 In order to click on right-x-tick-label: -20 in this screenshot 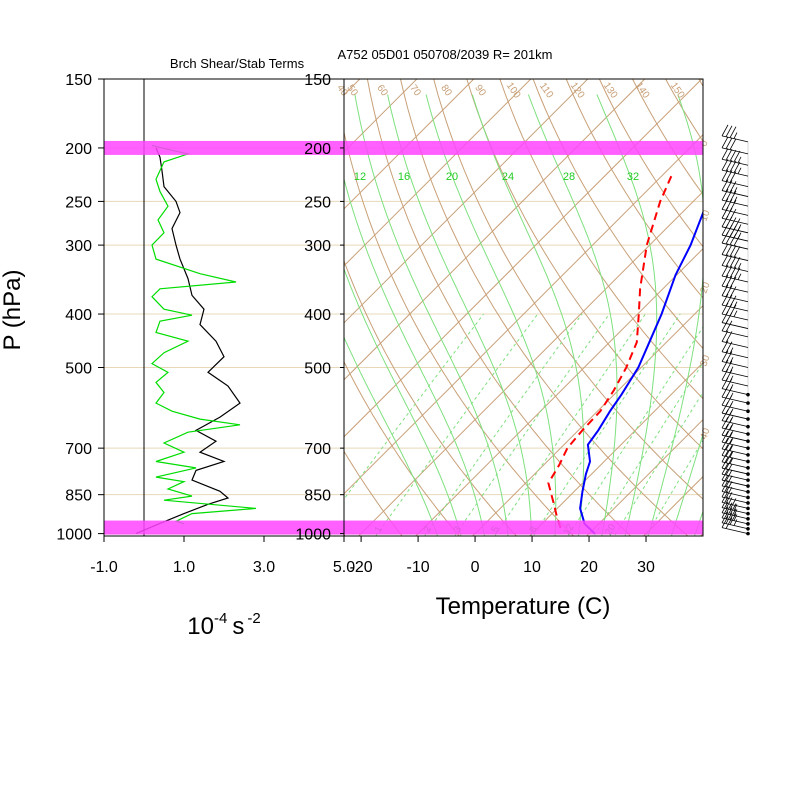, I will do `click(361, 567)`.